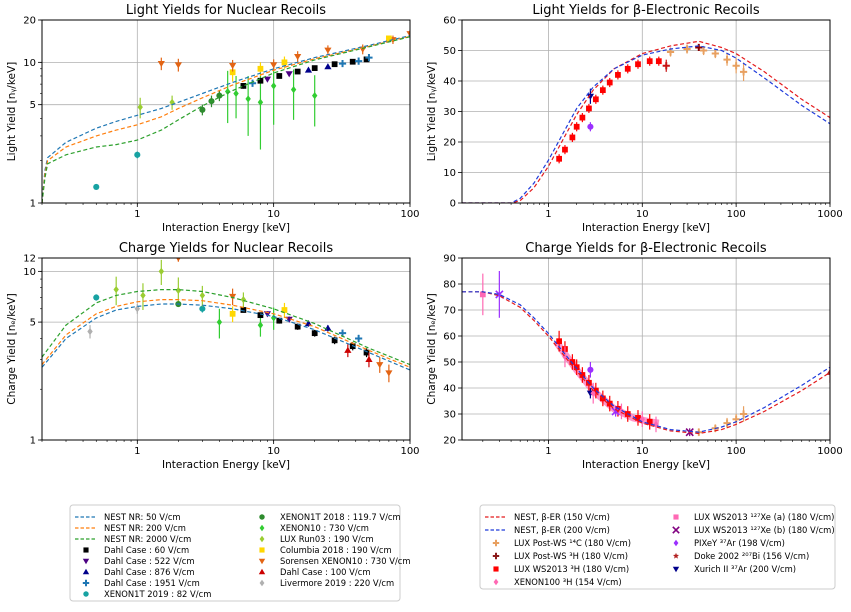 This screenshot has height=612, width=851. What do you see at coordinates (449, 51) in the screenshot?
I see `y-tick-label: 50` at bounding box center [449, 51].